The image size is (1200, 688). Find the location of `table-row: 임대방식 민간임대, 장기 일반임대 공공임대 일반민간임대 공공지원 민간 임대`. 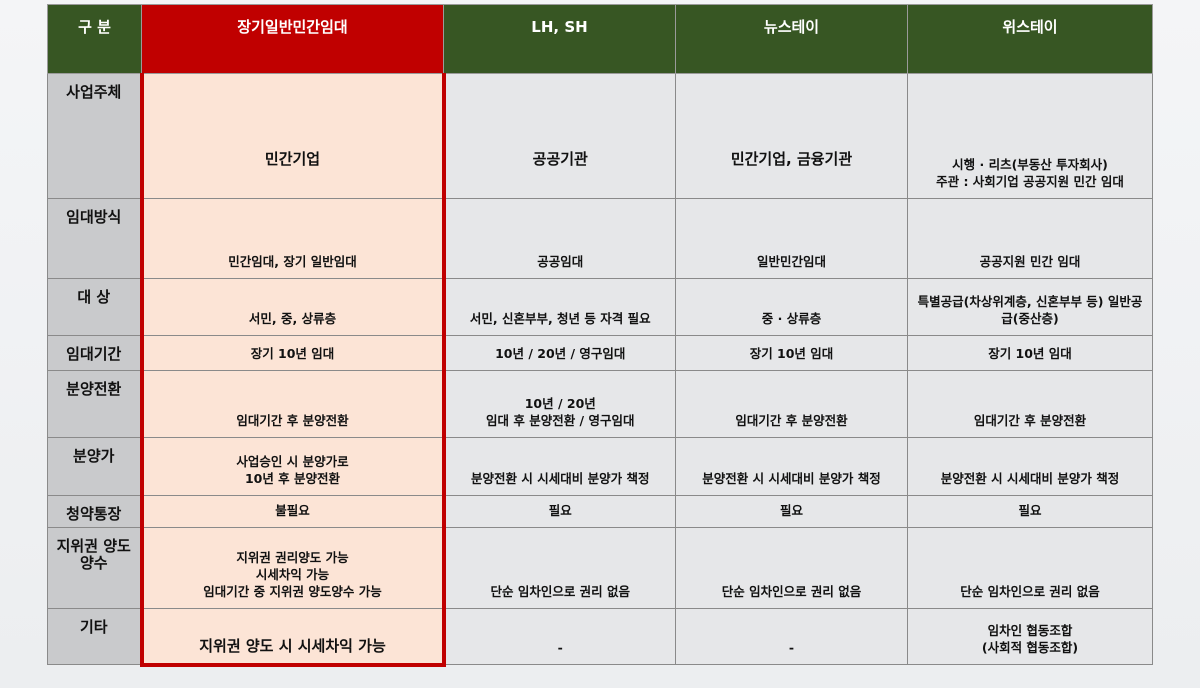

table-row: 임대방식 민간임대, 장기 일반임대 공공임대 일반민간임대 공공지원 민간 임대 is located at coordinates (600, 238).